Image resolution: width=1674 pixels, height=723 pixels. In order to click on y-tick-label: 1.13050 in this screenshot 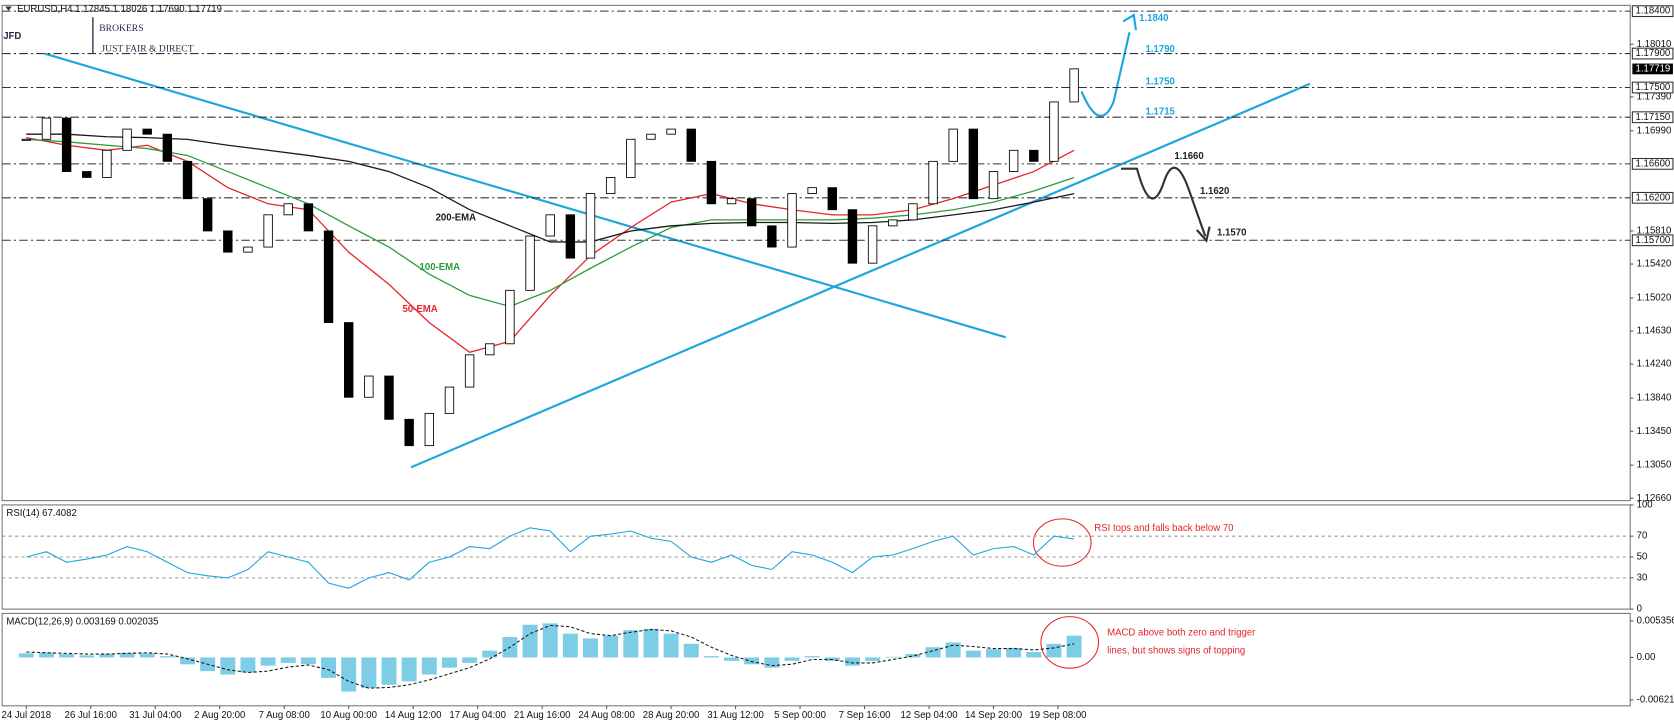, I will do `click(1654, 465)`.